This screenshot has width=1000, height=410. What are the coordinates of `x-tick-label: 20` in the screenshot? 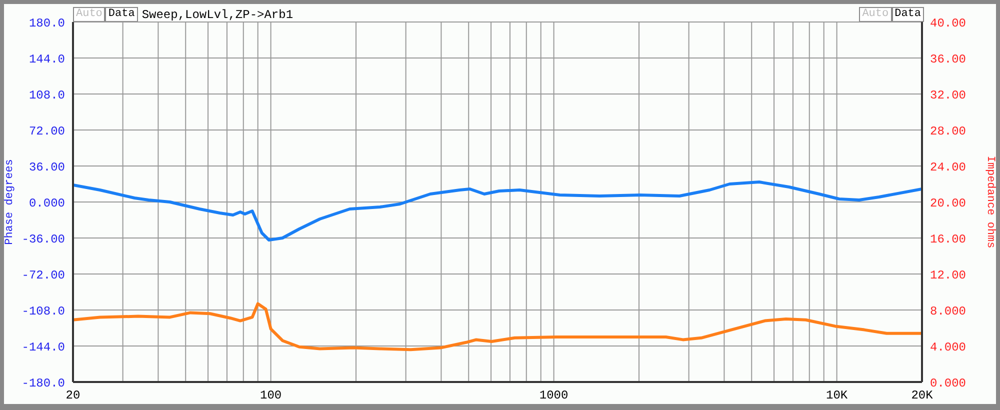 It's located at (73, 395).